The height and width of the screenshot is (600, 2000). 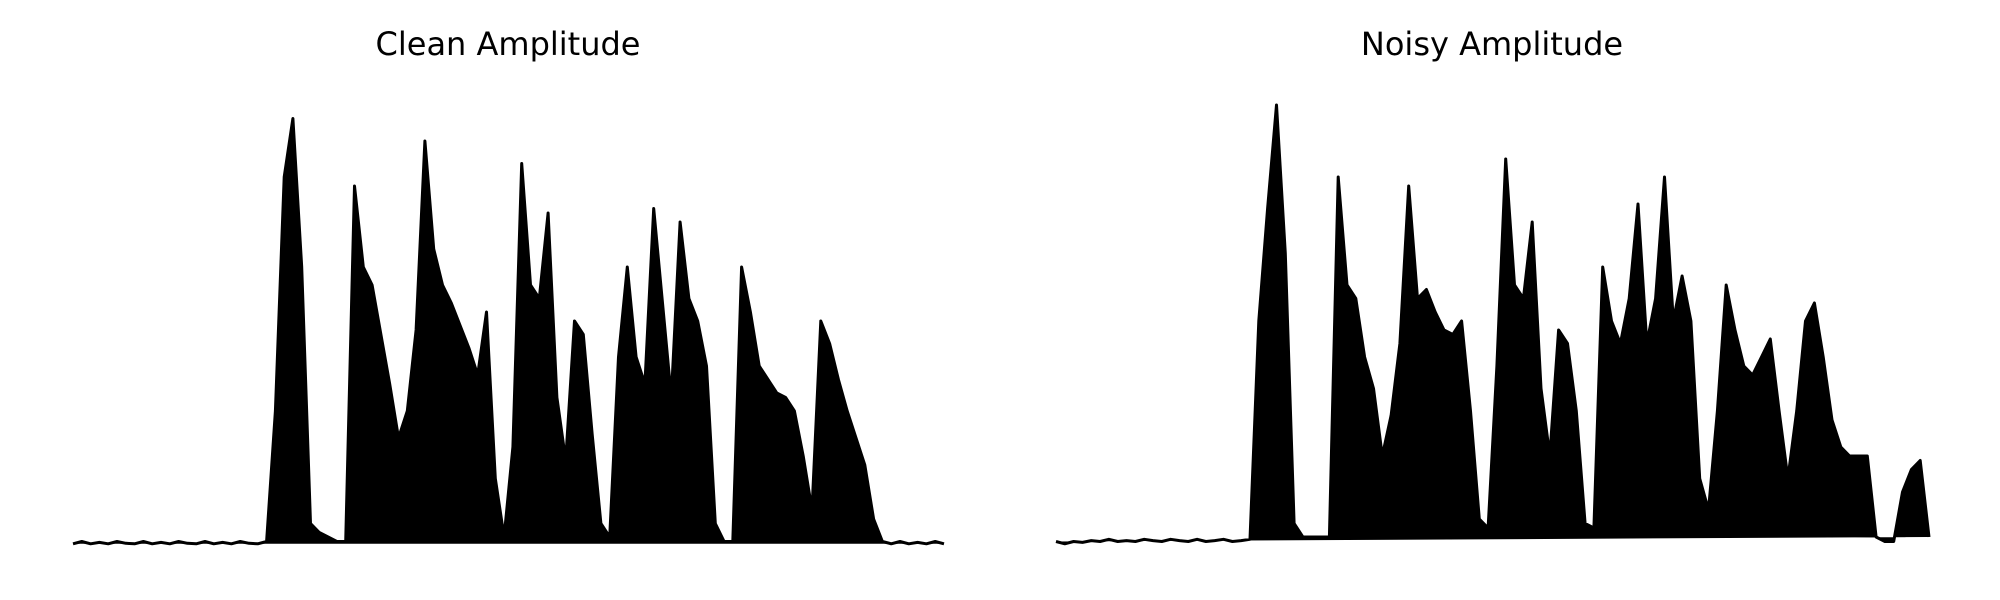 What do you see at coordinates (1492, 44) in the screenshot?
I see `chart-title: Noisy Amplitude` at bounding box center [1492, 44].